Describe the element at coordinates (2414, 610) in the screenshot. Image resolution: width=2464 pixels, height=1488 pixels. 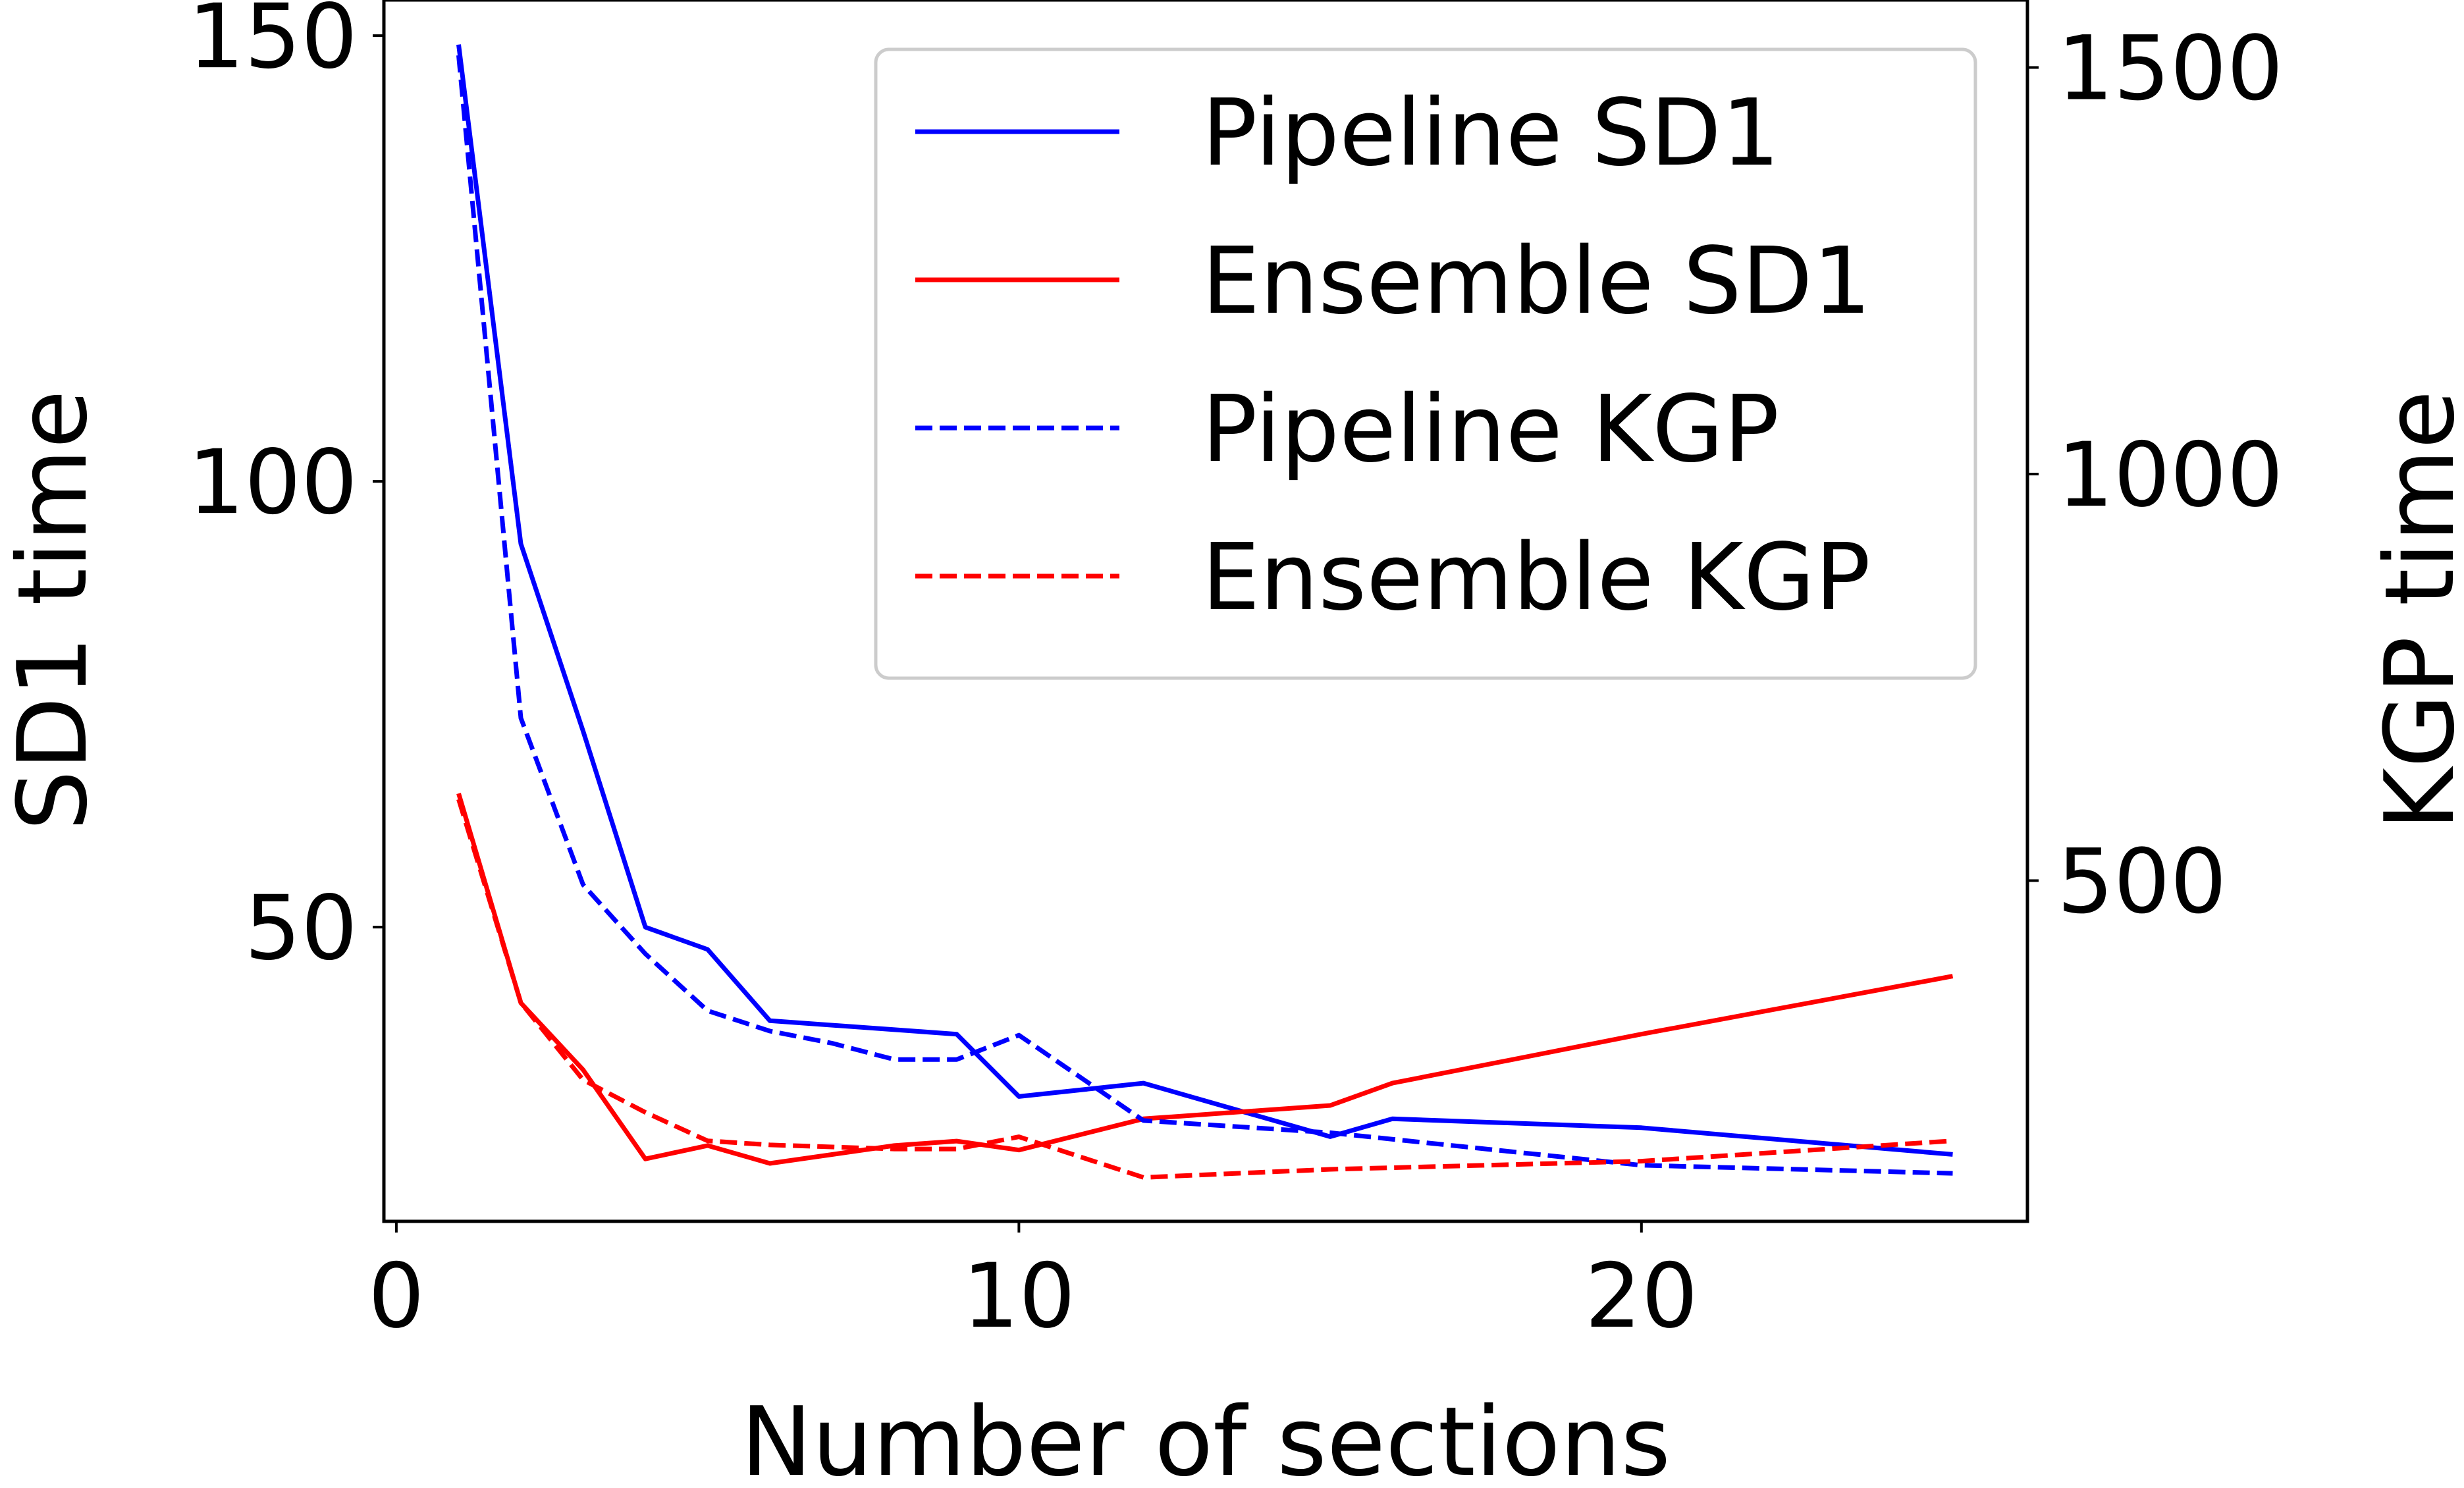
I see `y-axis-label-right: KGP time` at that location.